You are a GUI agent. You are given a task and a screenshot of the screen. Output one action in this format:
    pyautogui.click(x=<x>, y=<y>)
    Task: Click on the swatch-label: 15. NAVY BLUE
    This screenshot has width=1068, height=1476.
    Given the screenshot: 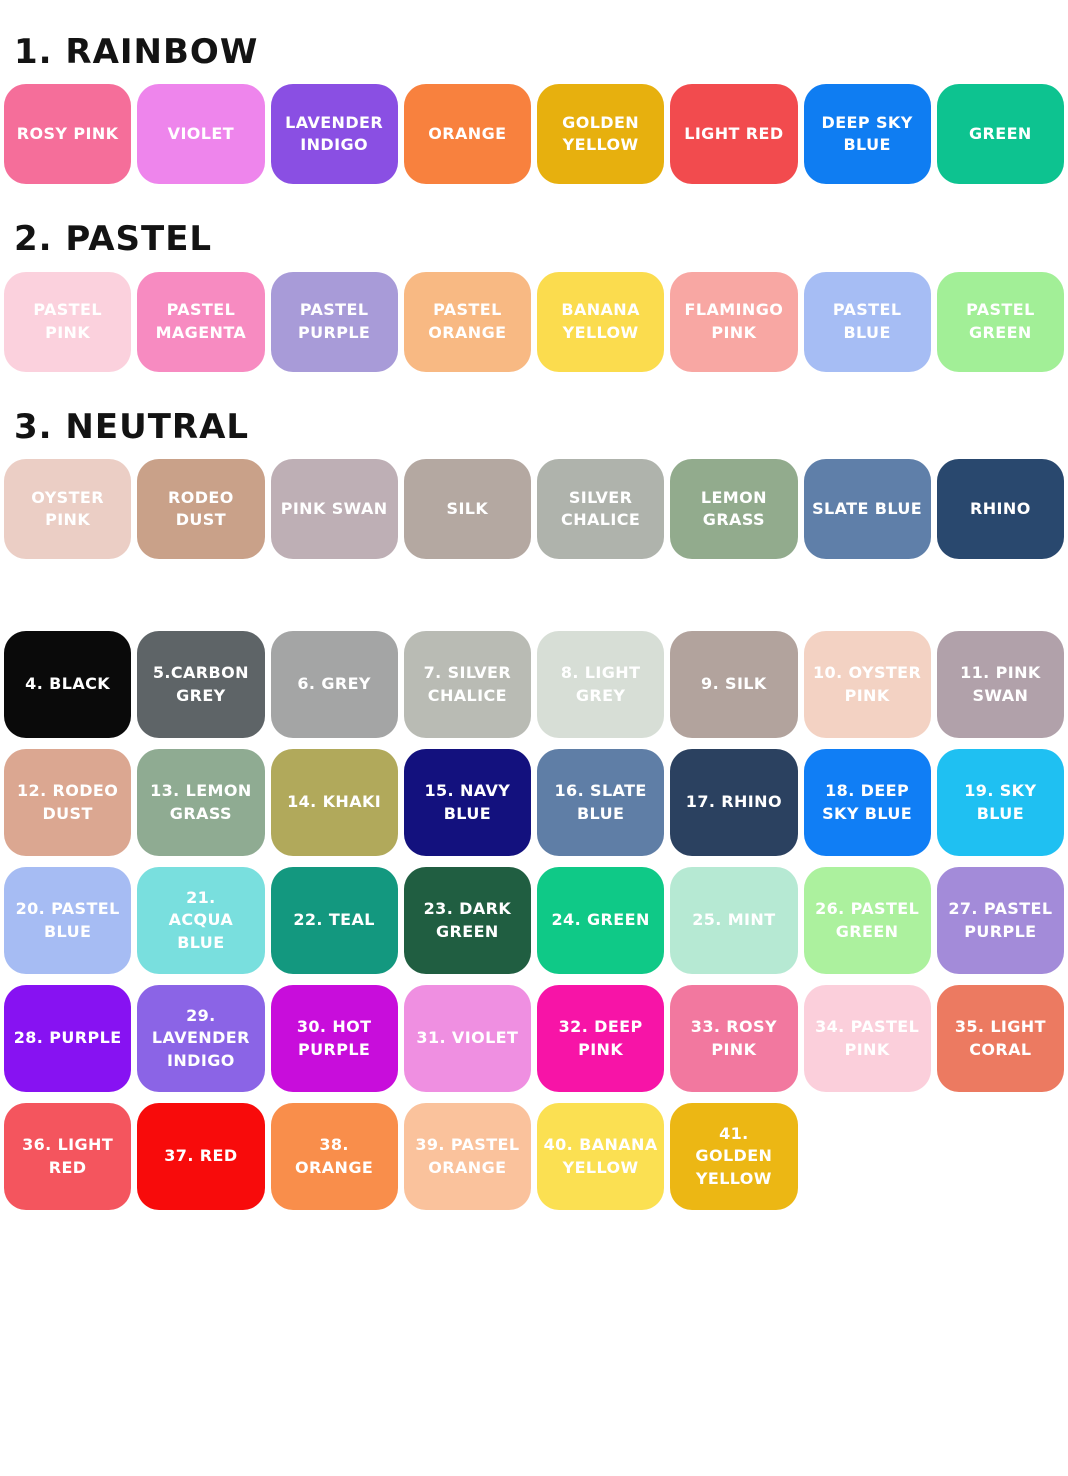 What is the action you would take?
    pyautogui.click(x=467, y=802)
    